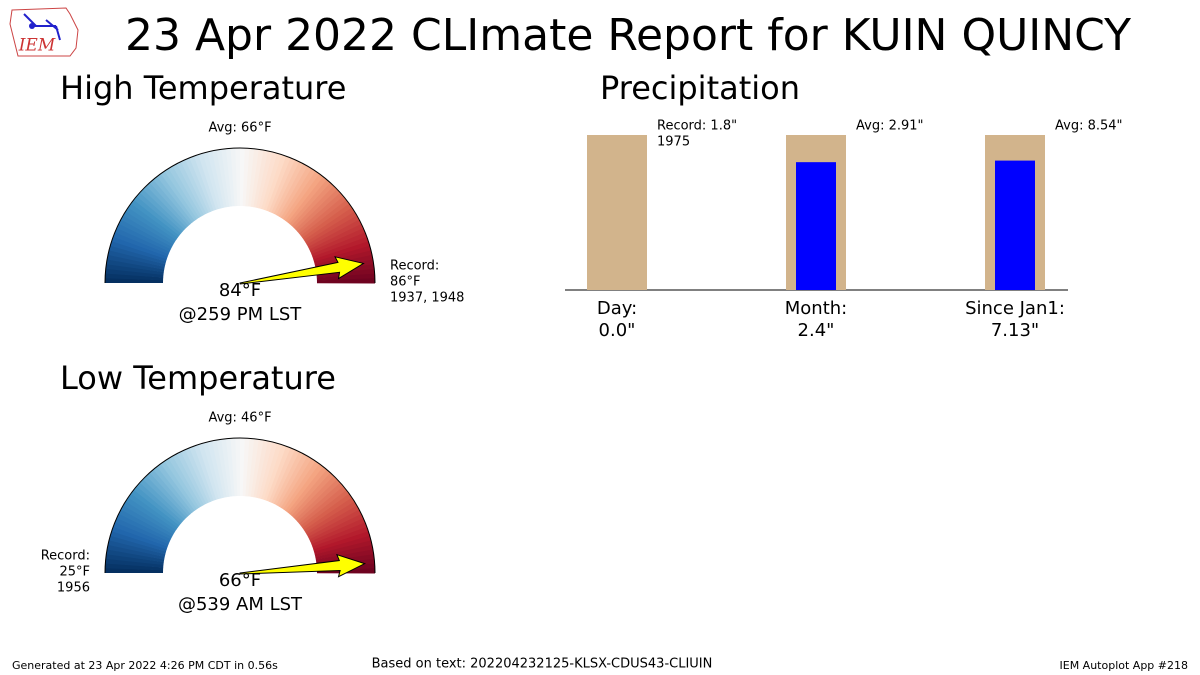 This screenshot has height=675, width=1200. I want to click on reference-label: Record: 1.8", so click(697, 126).